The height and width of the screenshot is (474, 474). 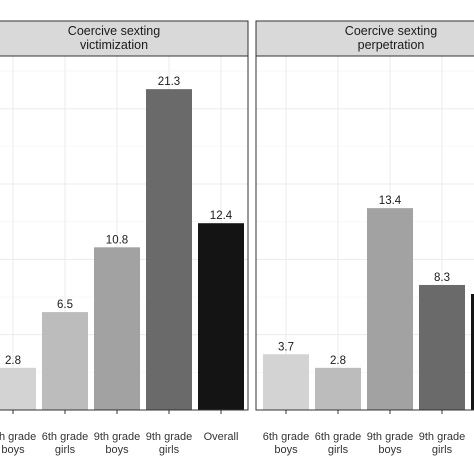 What do you see at coordinates (442, 278) in the screenshot?
I see `bar-value-label: 8.3` at bounding box center [442, 278].